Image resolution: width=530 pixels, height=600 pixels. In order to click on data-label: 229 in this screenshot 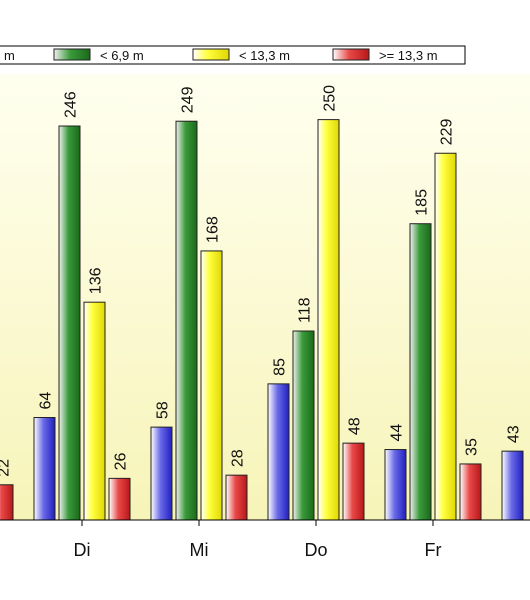, I will do `click(447, 131)`.